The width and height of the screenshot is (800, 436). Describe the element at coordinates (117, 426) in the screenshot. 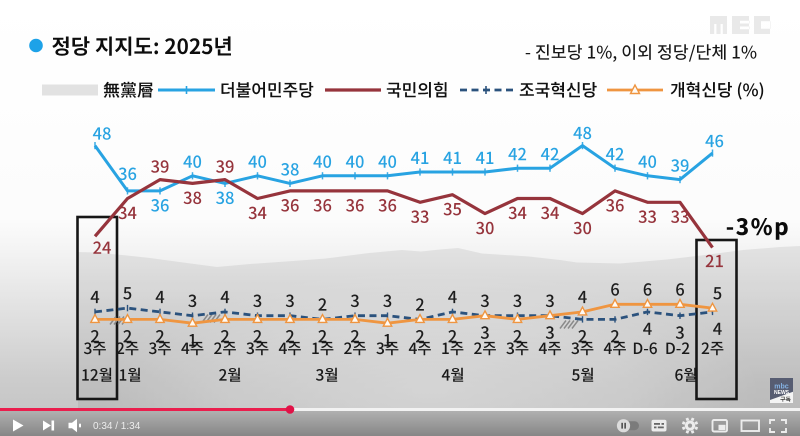

I see `svg-text: 0:34 / 1:34` at that location.